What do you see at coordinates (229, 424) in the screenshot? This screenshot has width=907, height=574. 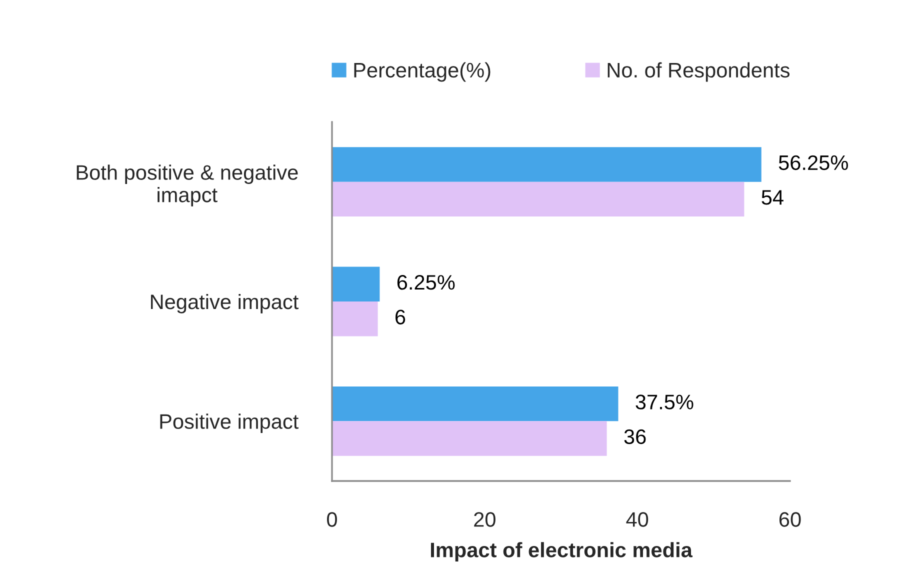 I see `y-tick-label: Positive impact` at bounding box center [229, 424].